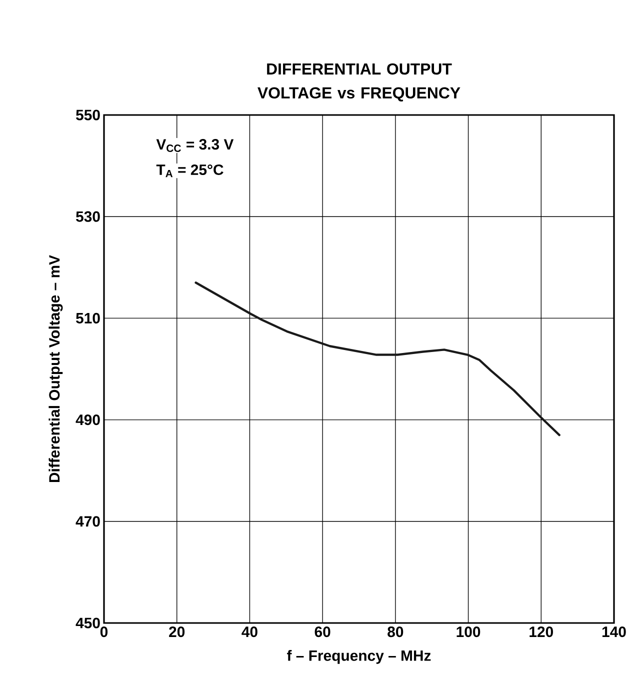 This screenshot has height=681, width=636. What do you see at coordinates (88, 420) in the screenshot?
I see `y-tick-label: 490` at bounding box center [88, 420].